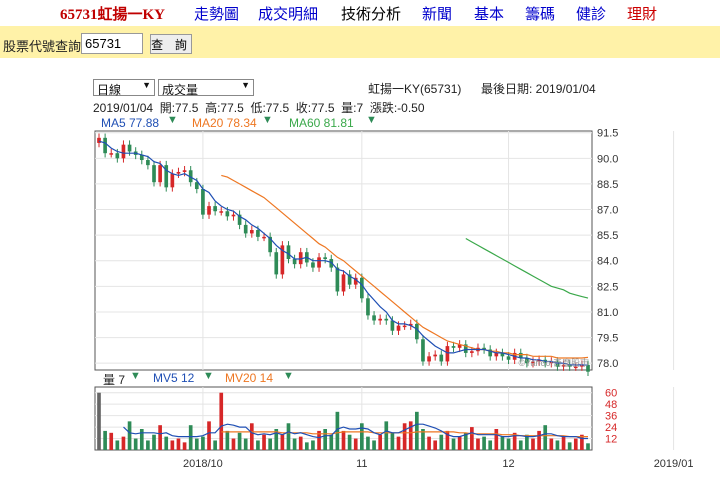 The height and width of the screenshot is (480, 720). I want to click on nav-trade-detail: 成交明細, so click(288, 14).